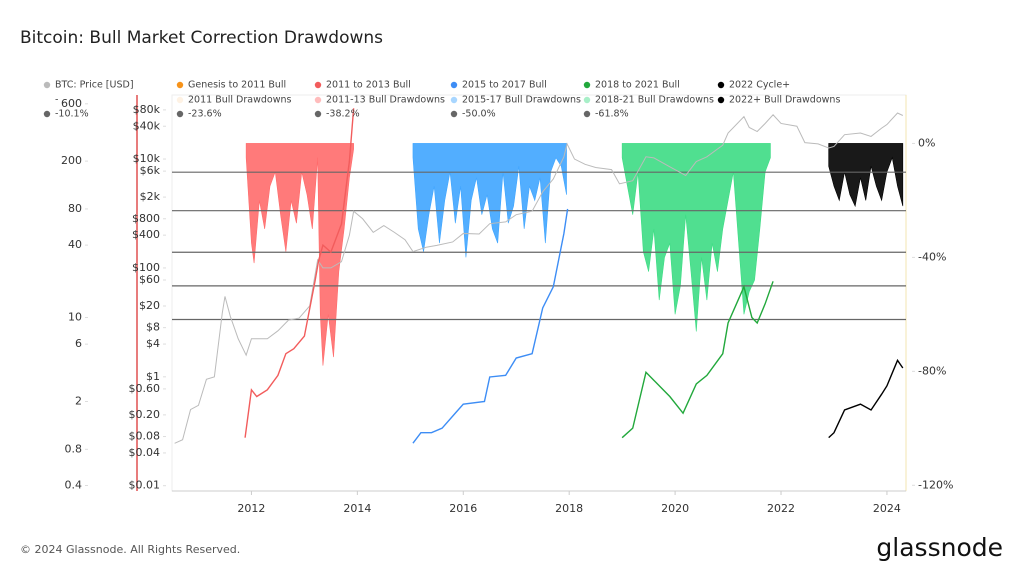  What do you see at coordinates (932, 256) in the screenshot?
I see `drawdown-tick-label: -40%` at bounding box center [932, 256].